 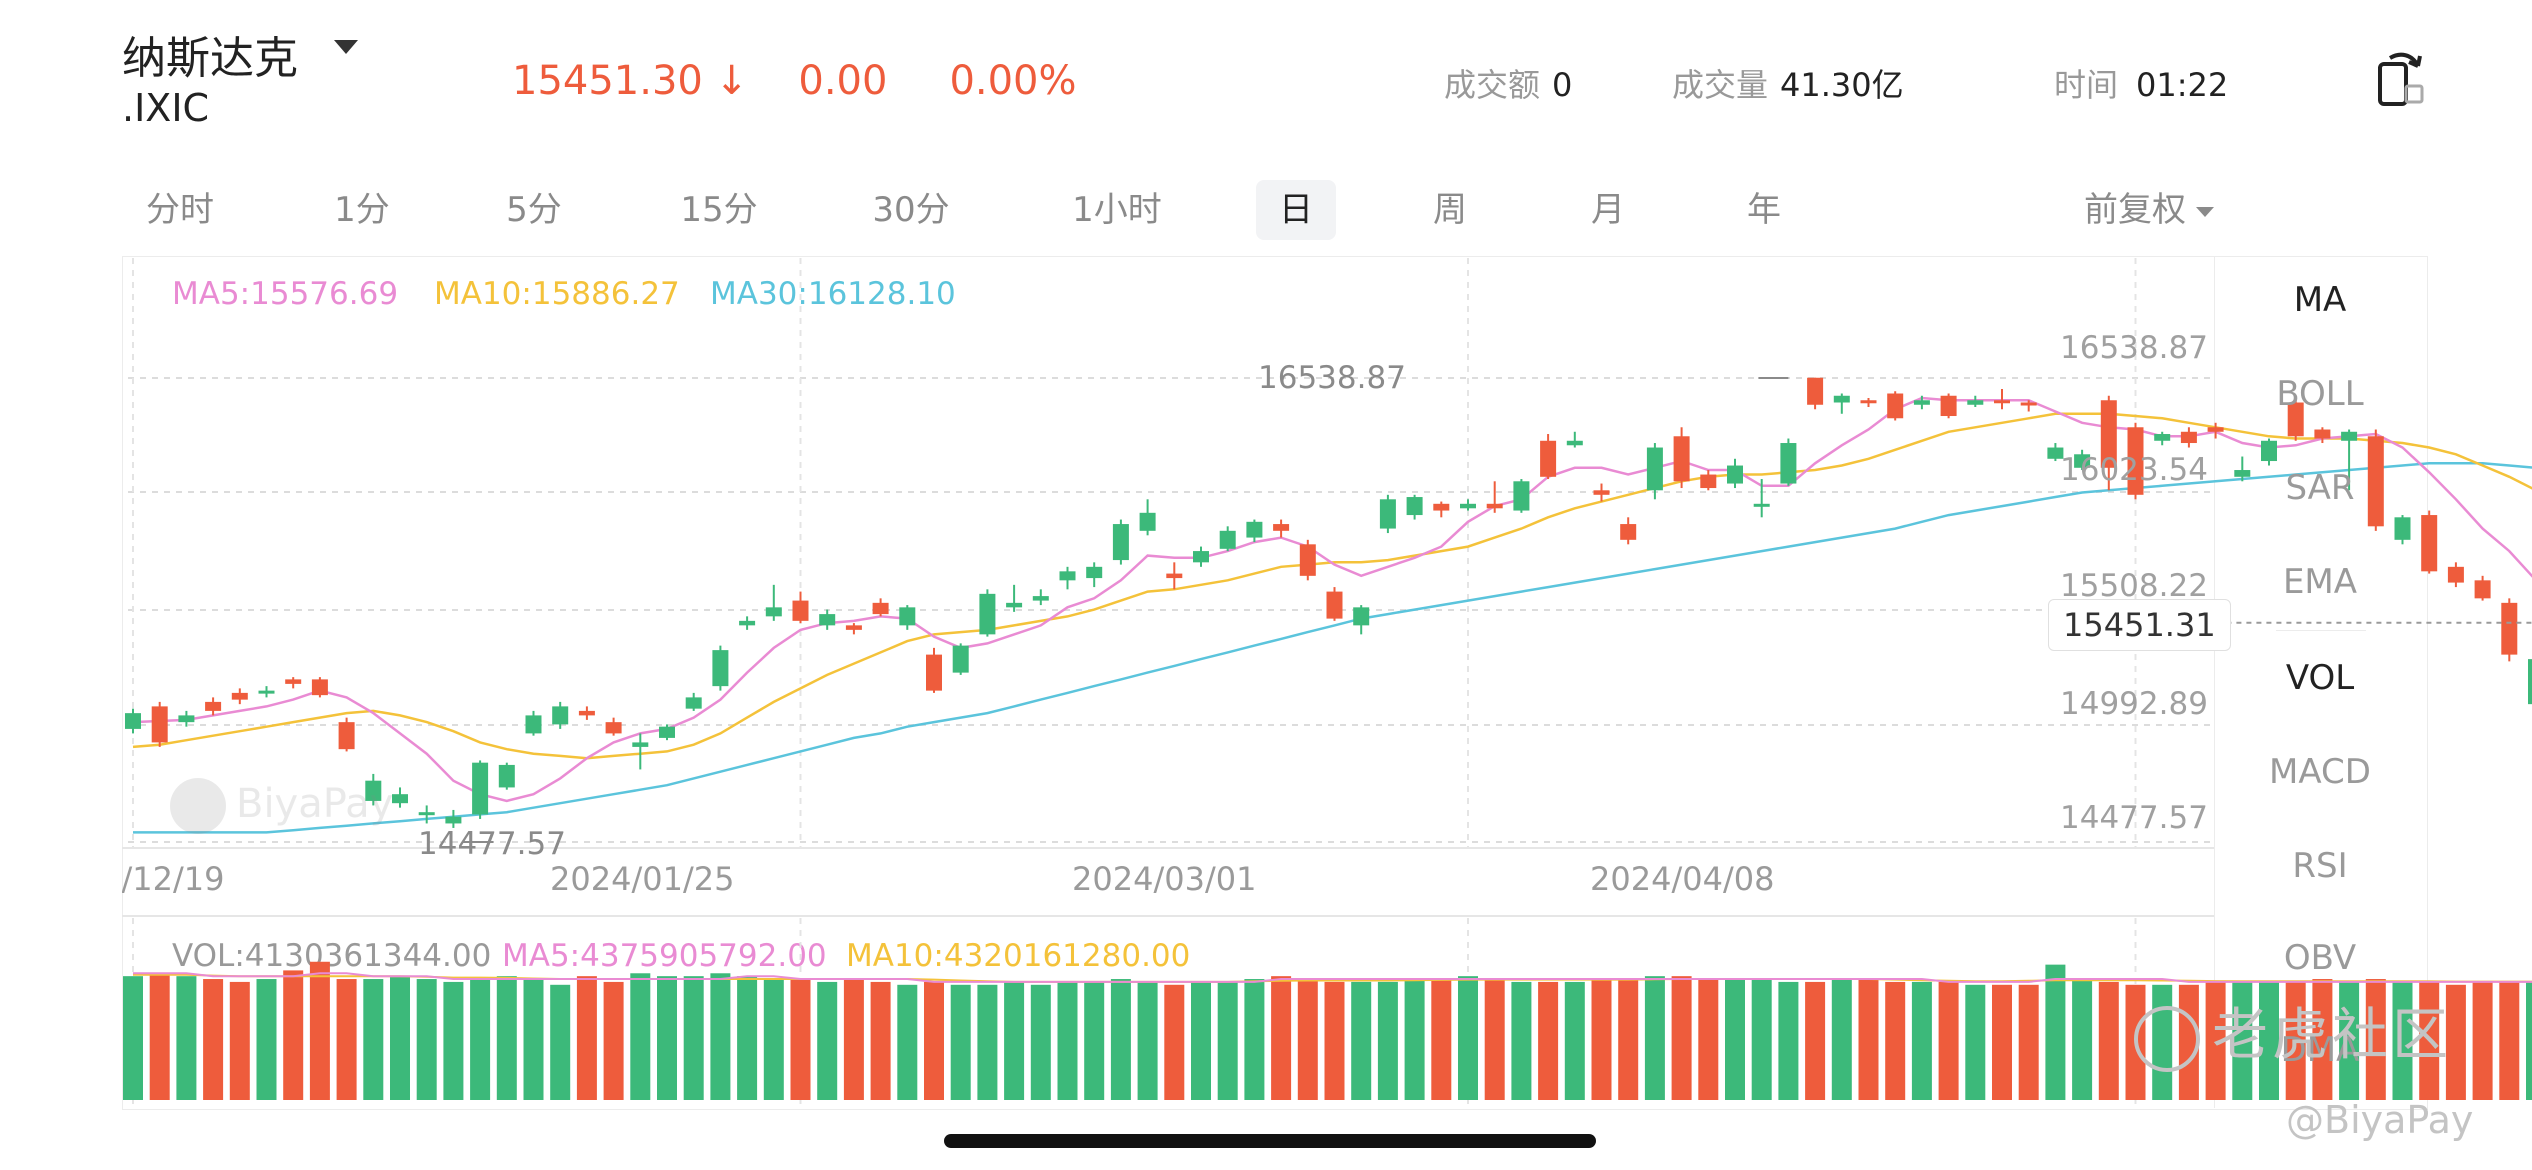 I want to click on indicator-sar: SAR, so click(x=2320, y=488).